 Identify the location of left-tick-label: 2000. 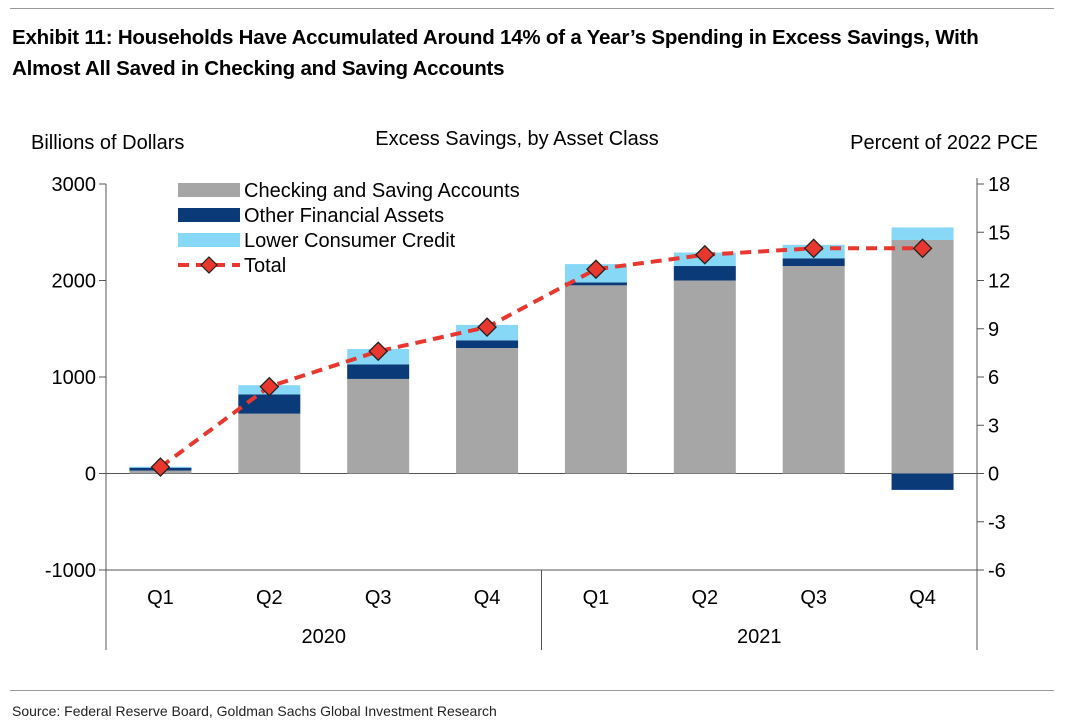
(74, 282).